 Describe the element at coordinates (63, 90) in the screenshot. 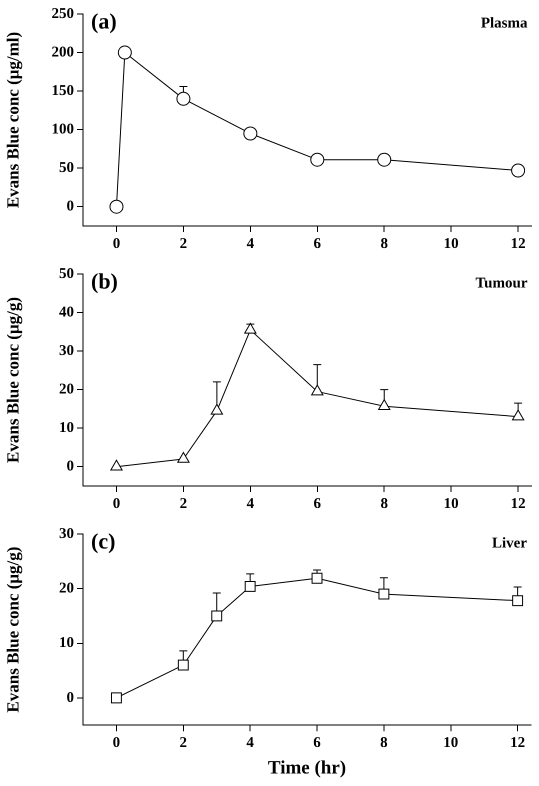

I see `y-tick-label: 150` at that location.